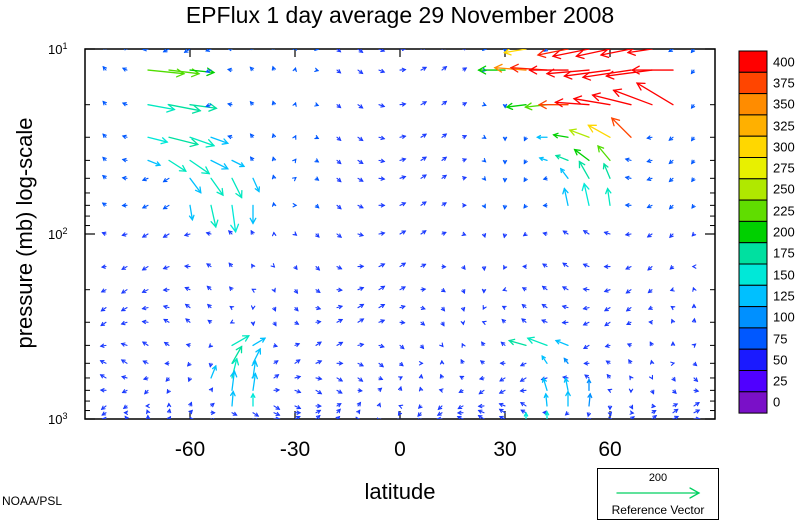 The image size is (800, 521). Describe the element at coordinates (784, 83) in the screenshot. I see `colorbar-label: 375` at that location.